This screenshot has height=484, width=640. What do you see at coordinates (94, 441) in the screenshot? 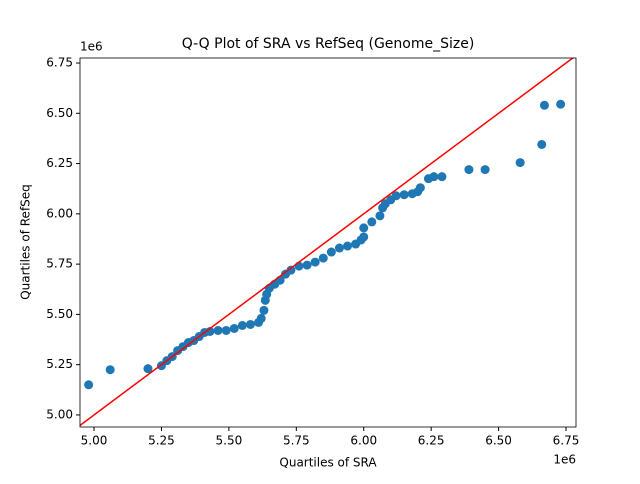
I see `x-tick-label: 5.00` at bounding box center [94, 441].